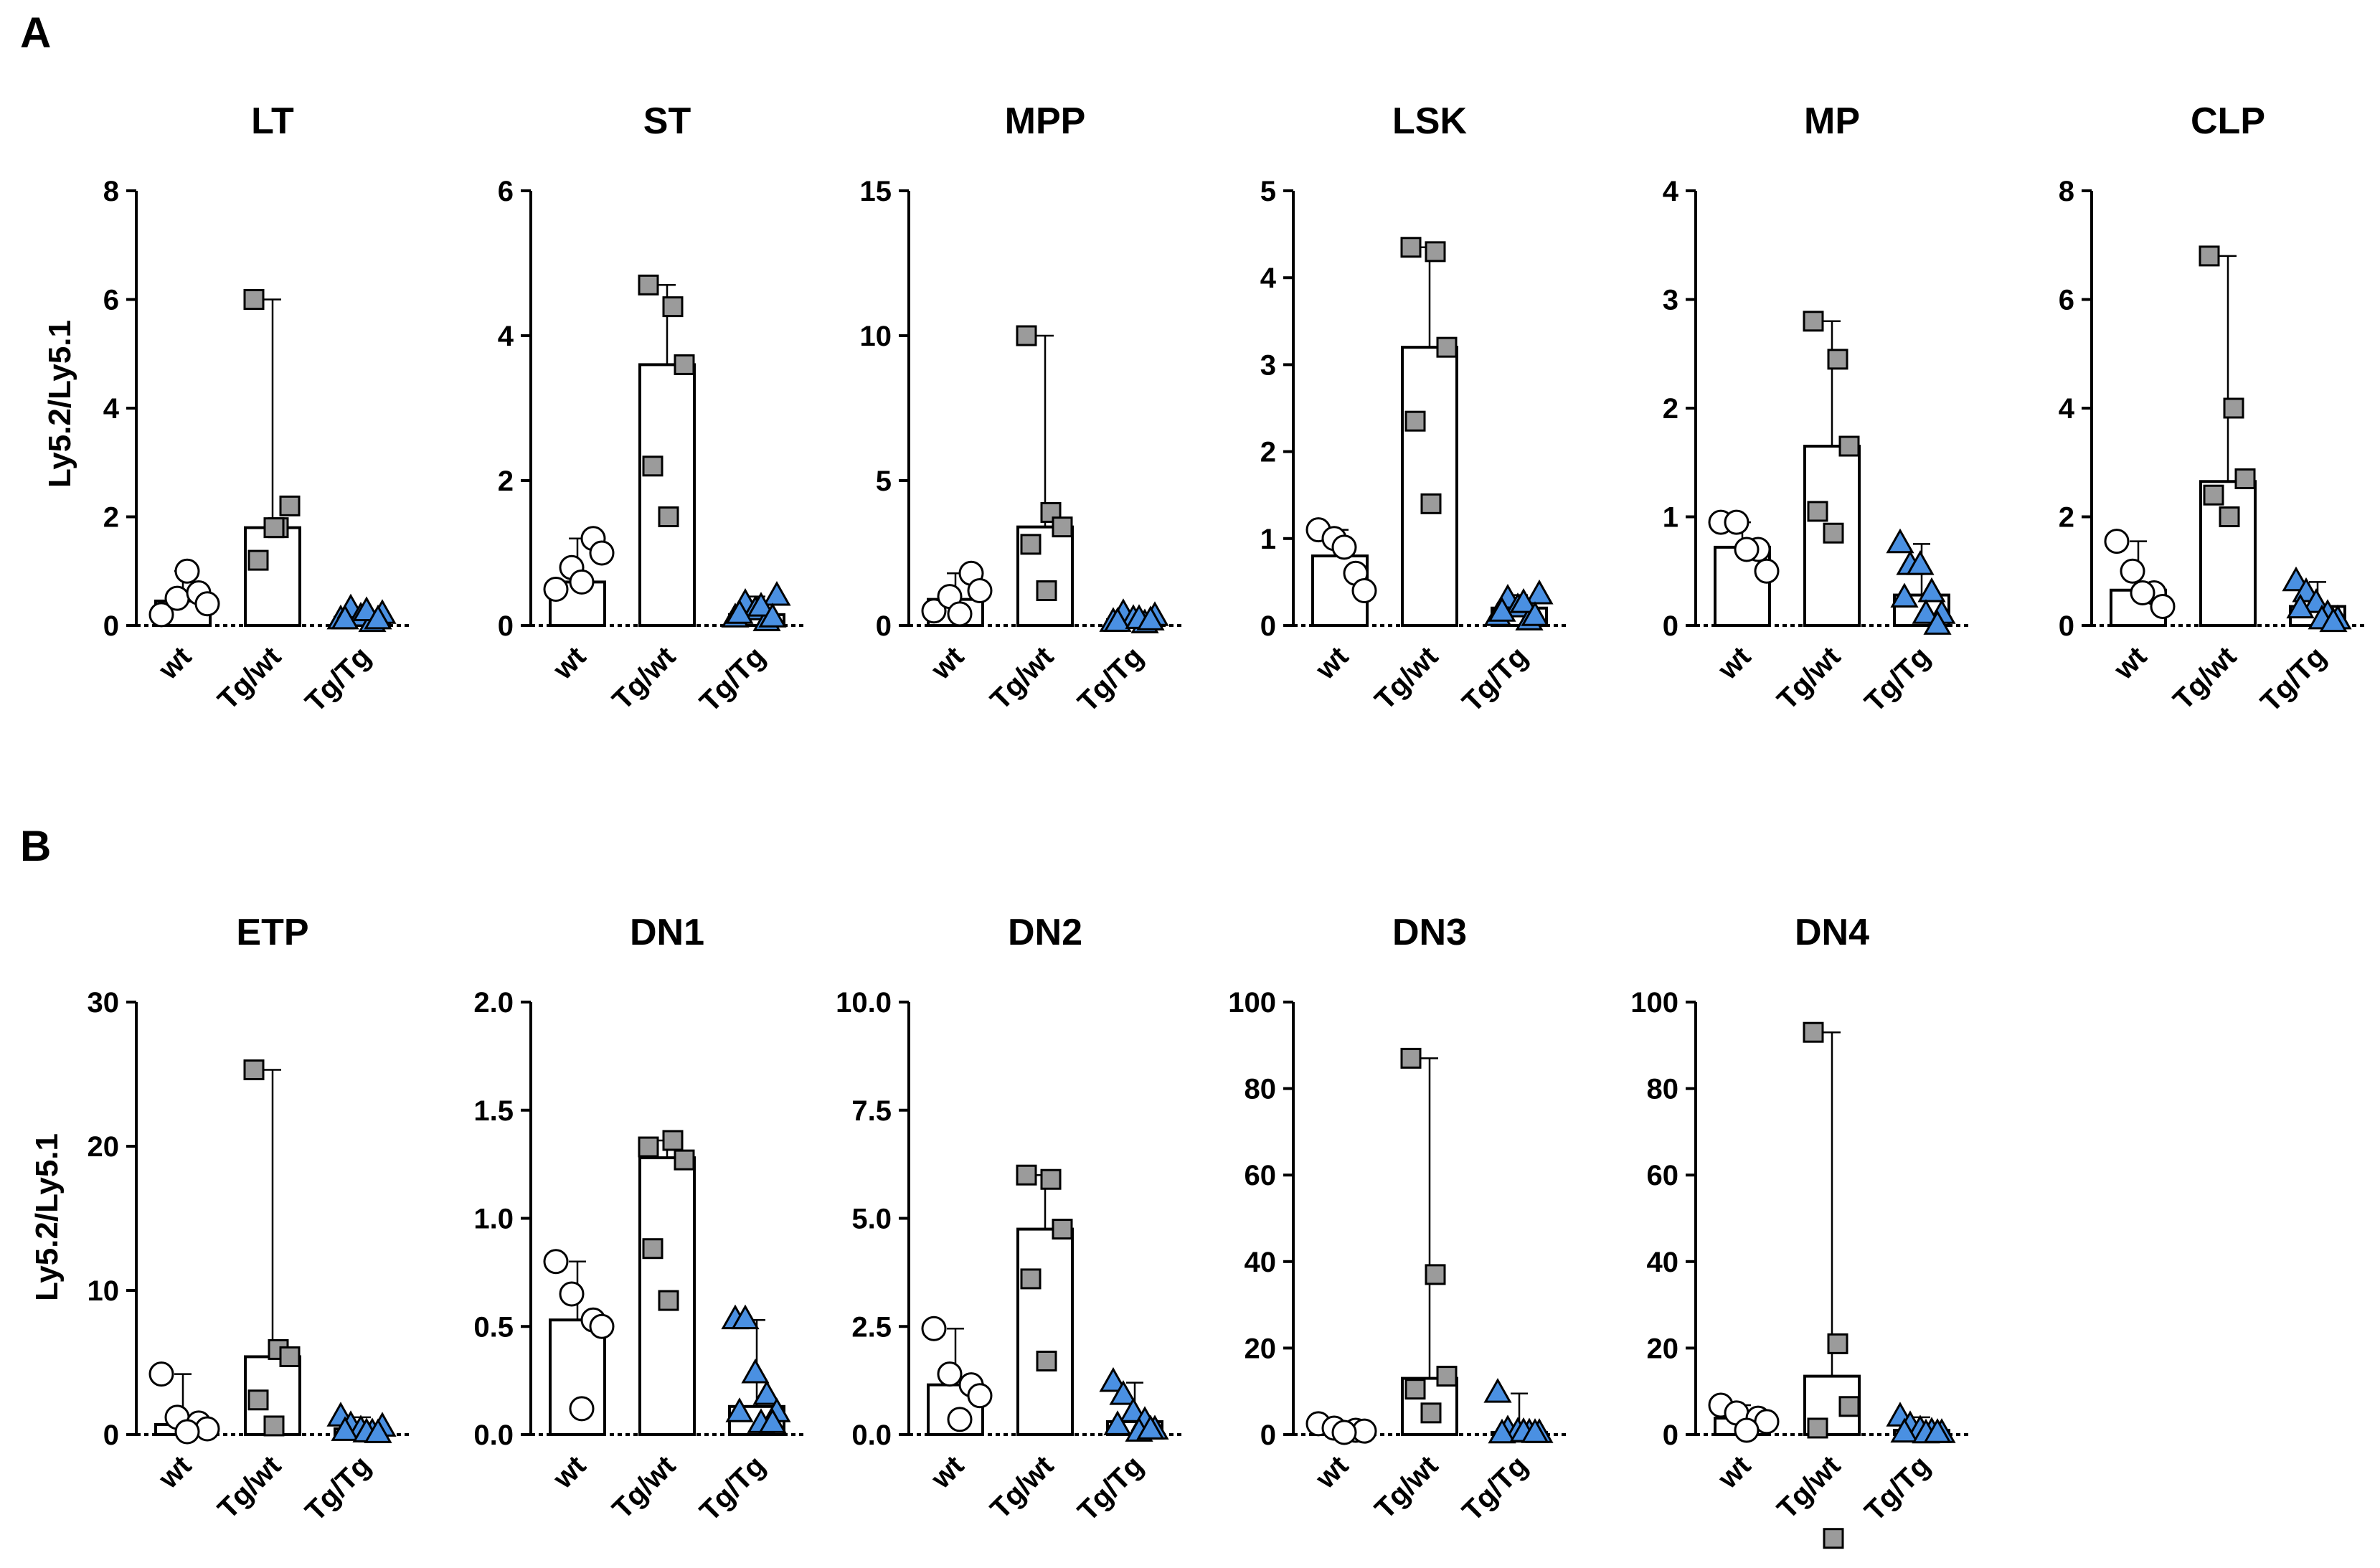 This screenshot has height=1568, width=2380. I want to click on y-tick-label-clp: 4, so click(2067, 409).